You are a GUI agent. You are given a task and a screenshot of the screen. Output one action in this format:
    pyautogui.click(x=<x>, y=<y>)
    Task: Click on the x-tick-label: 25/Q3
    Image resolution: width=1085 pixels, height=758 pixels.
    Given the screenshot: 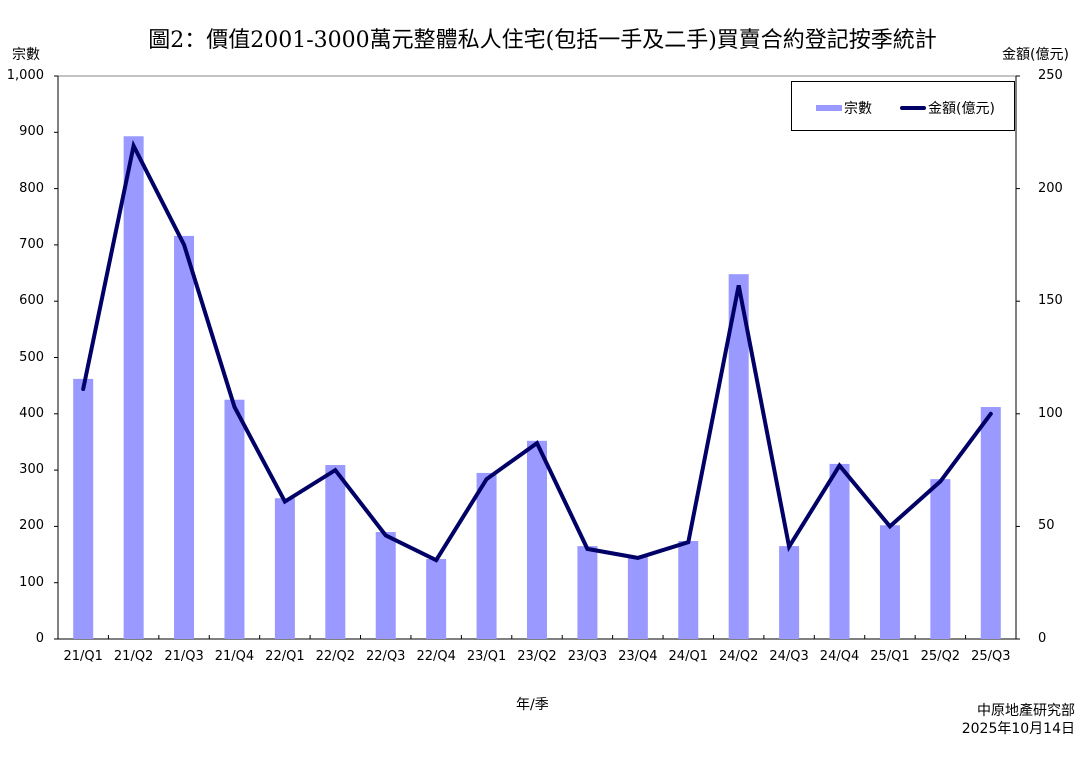 What is the action you would take?
    pyautogui.click(x=991, y=656)
    